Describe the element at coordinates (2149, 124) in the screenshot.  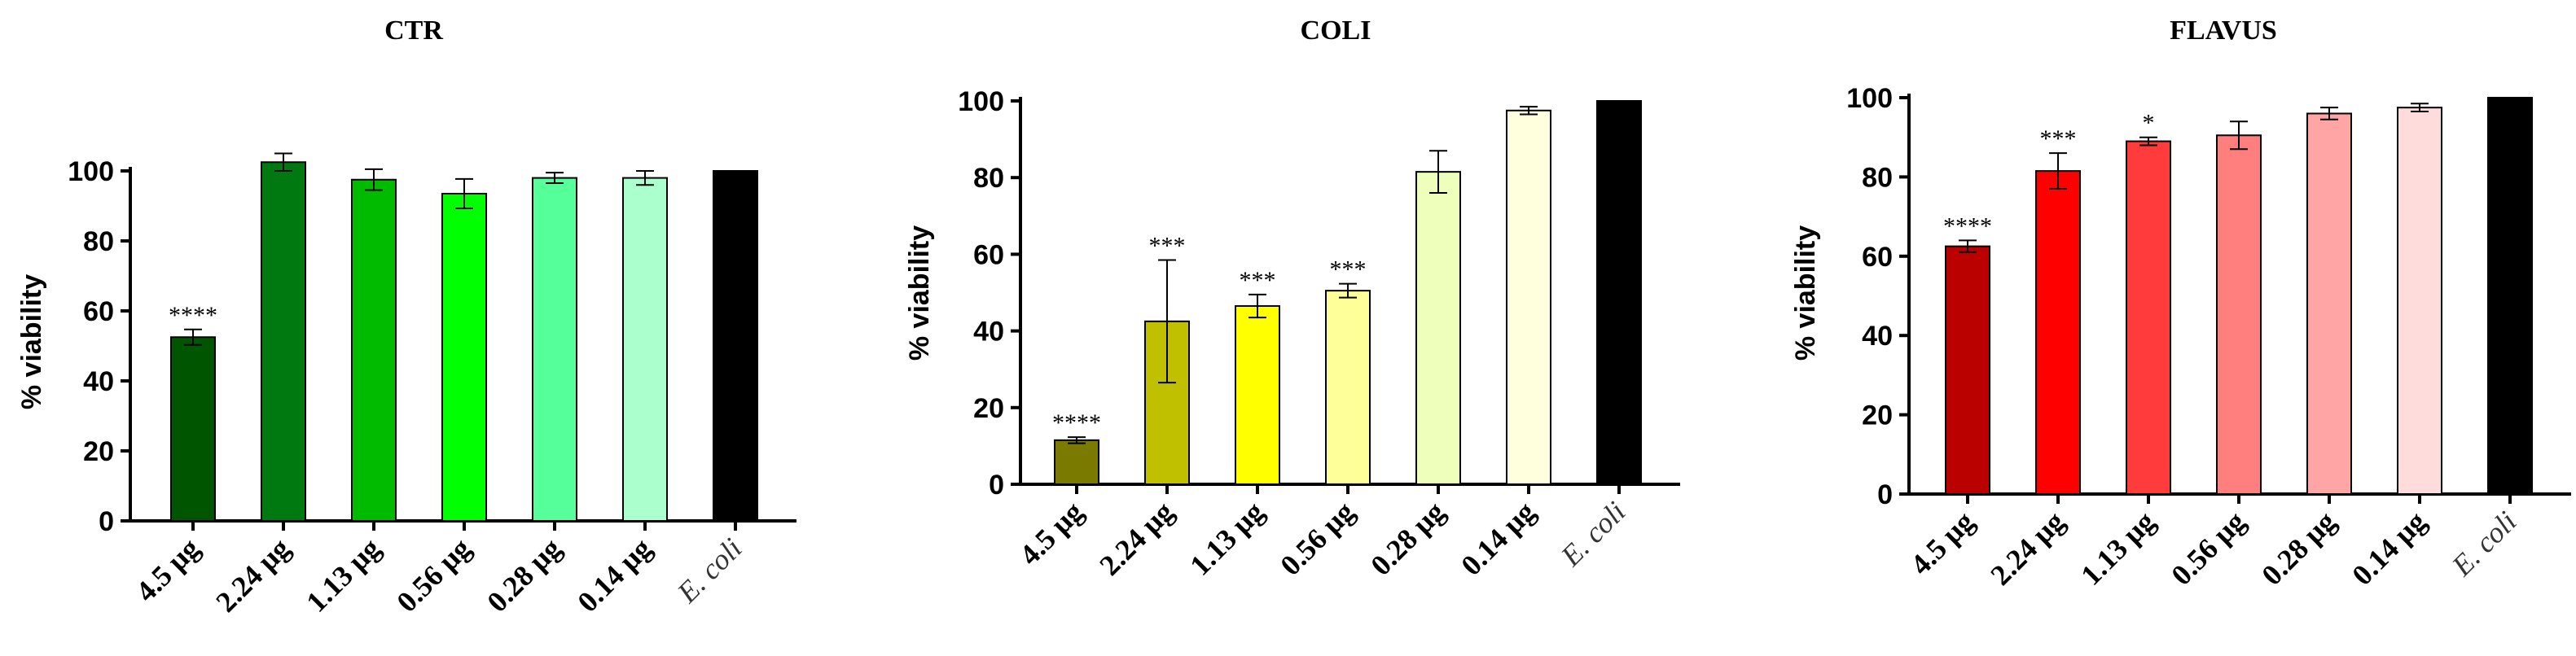
I see `significance-label: *` at that location.